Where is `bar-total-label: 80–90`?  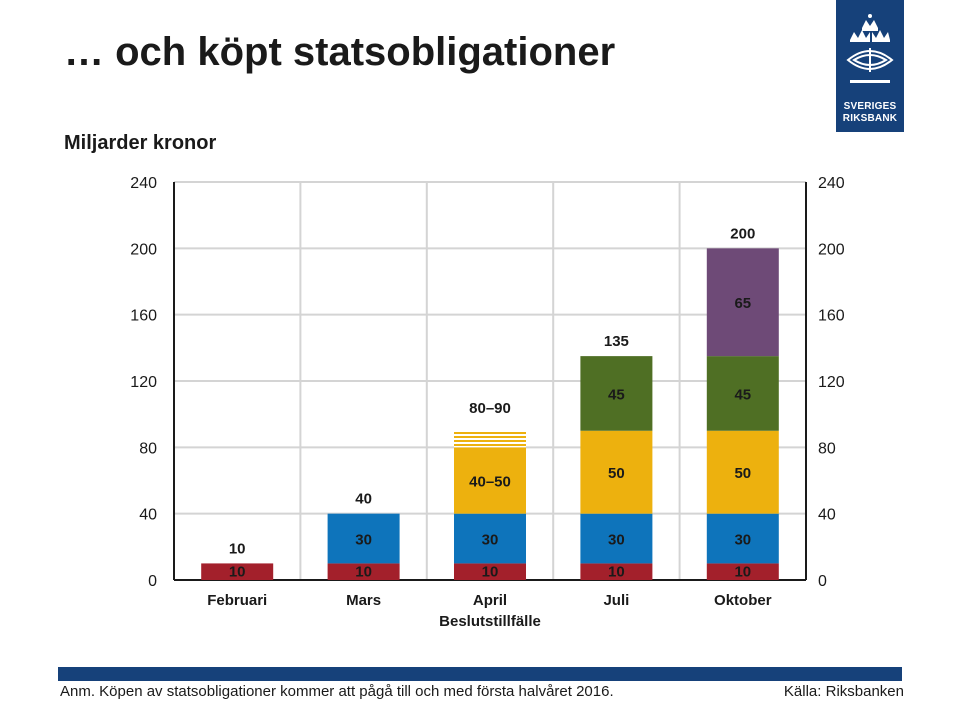
bar-total-label: 80–90 is located at coordinates (490, 408).